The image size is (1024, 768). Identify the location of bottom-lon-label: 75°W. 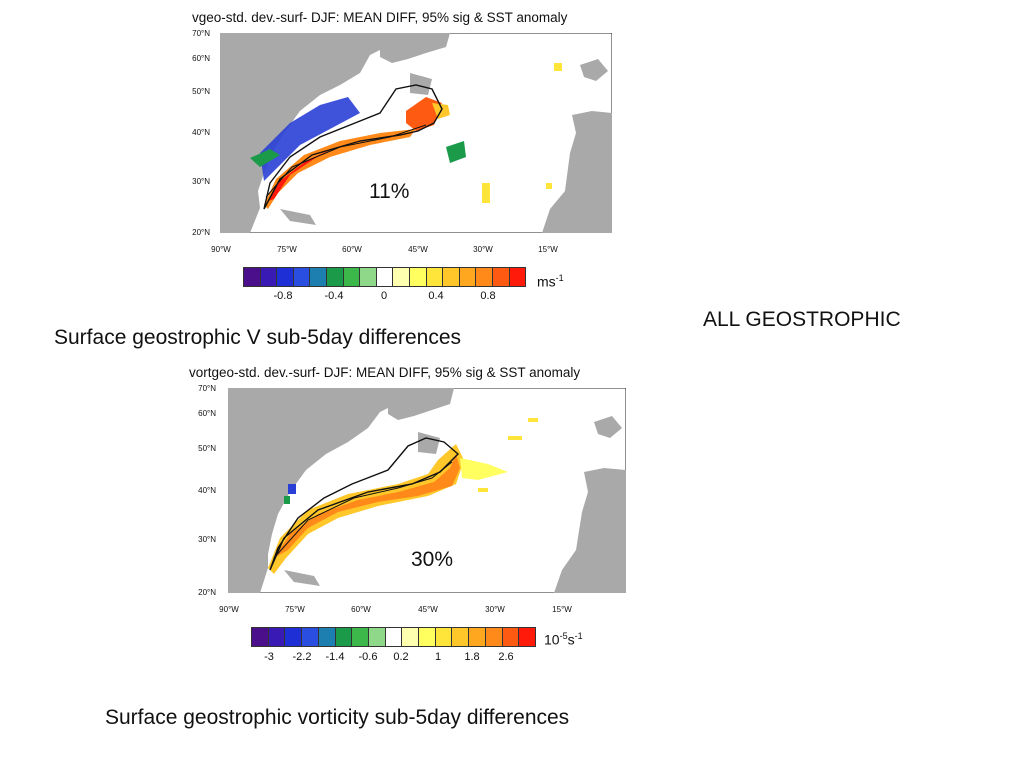
(295, 609).